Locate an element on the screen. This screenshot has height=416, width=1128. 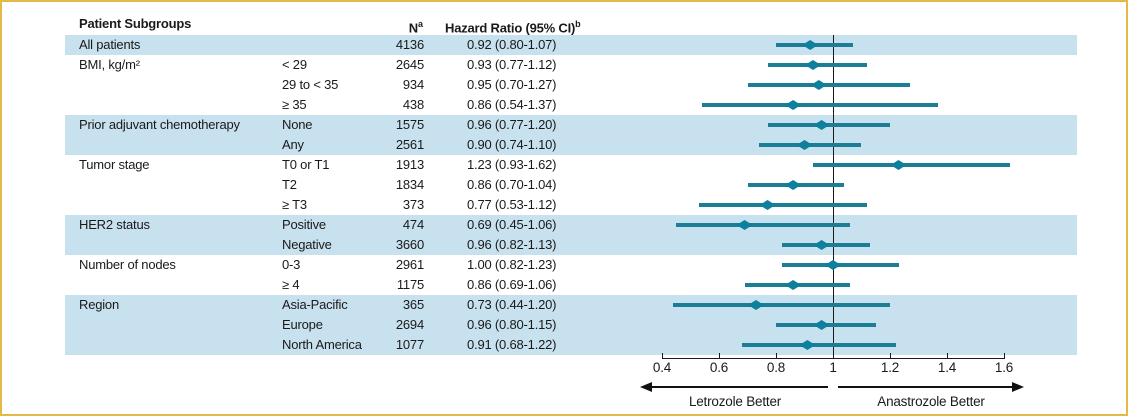
group-label: BMI, kg/m² is located at coordinates (109, 64).